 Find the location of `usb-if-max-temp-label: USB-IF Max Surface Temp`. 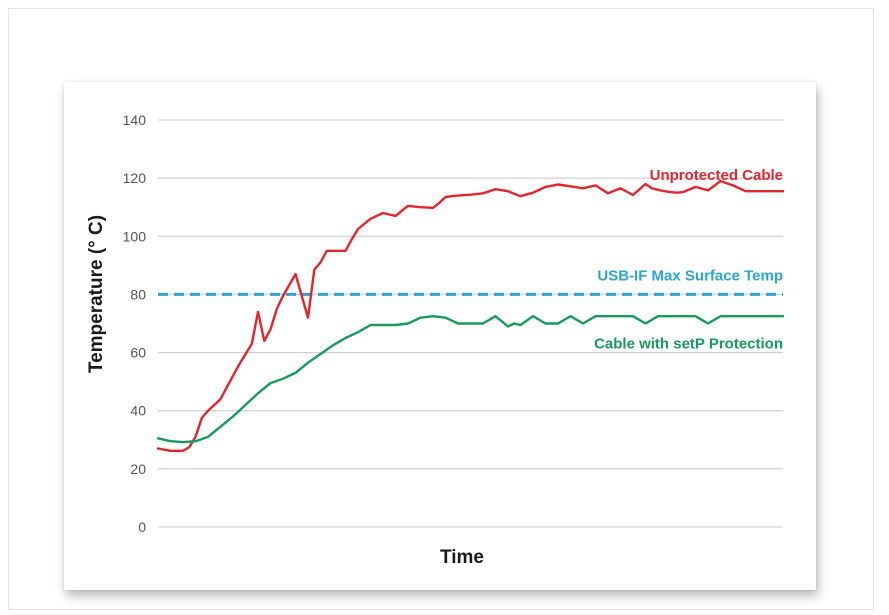

usb-if-max-temp-label: USB-IF Max Surface Temp is located at coordinates (690, 275).